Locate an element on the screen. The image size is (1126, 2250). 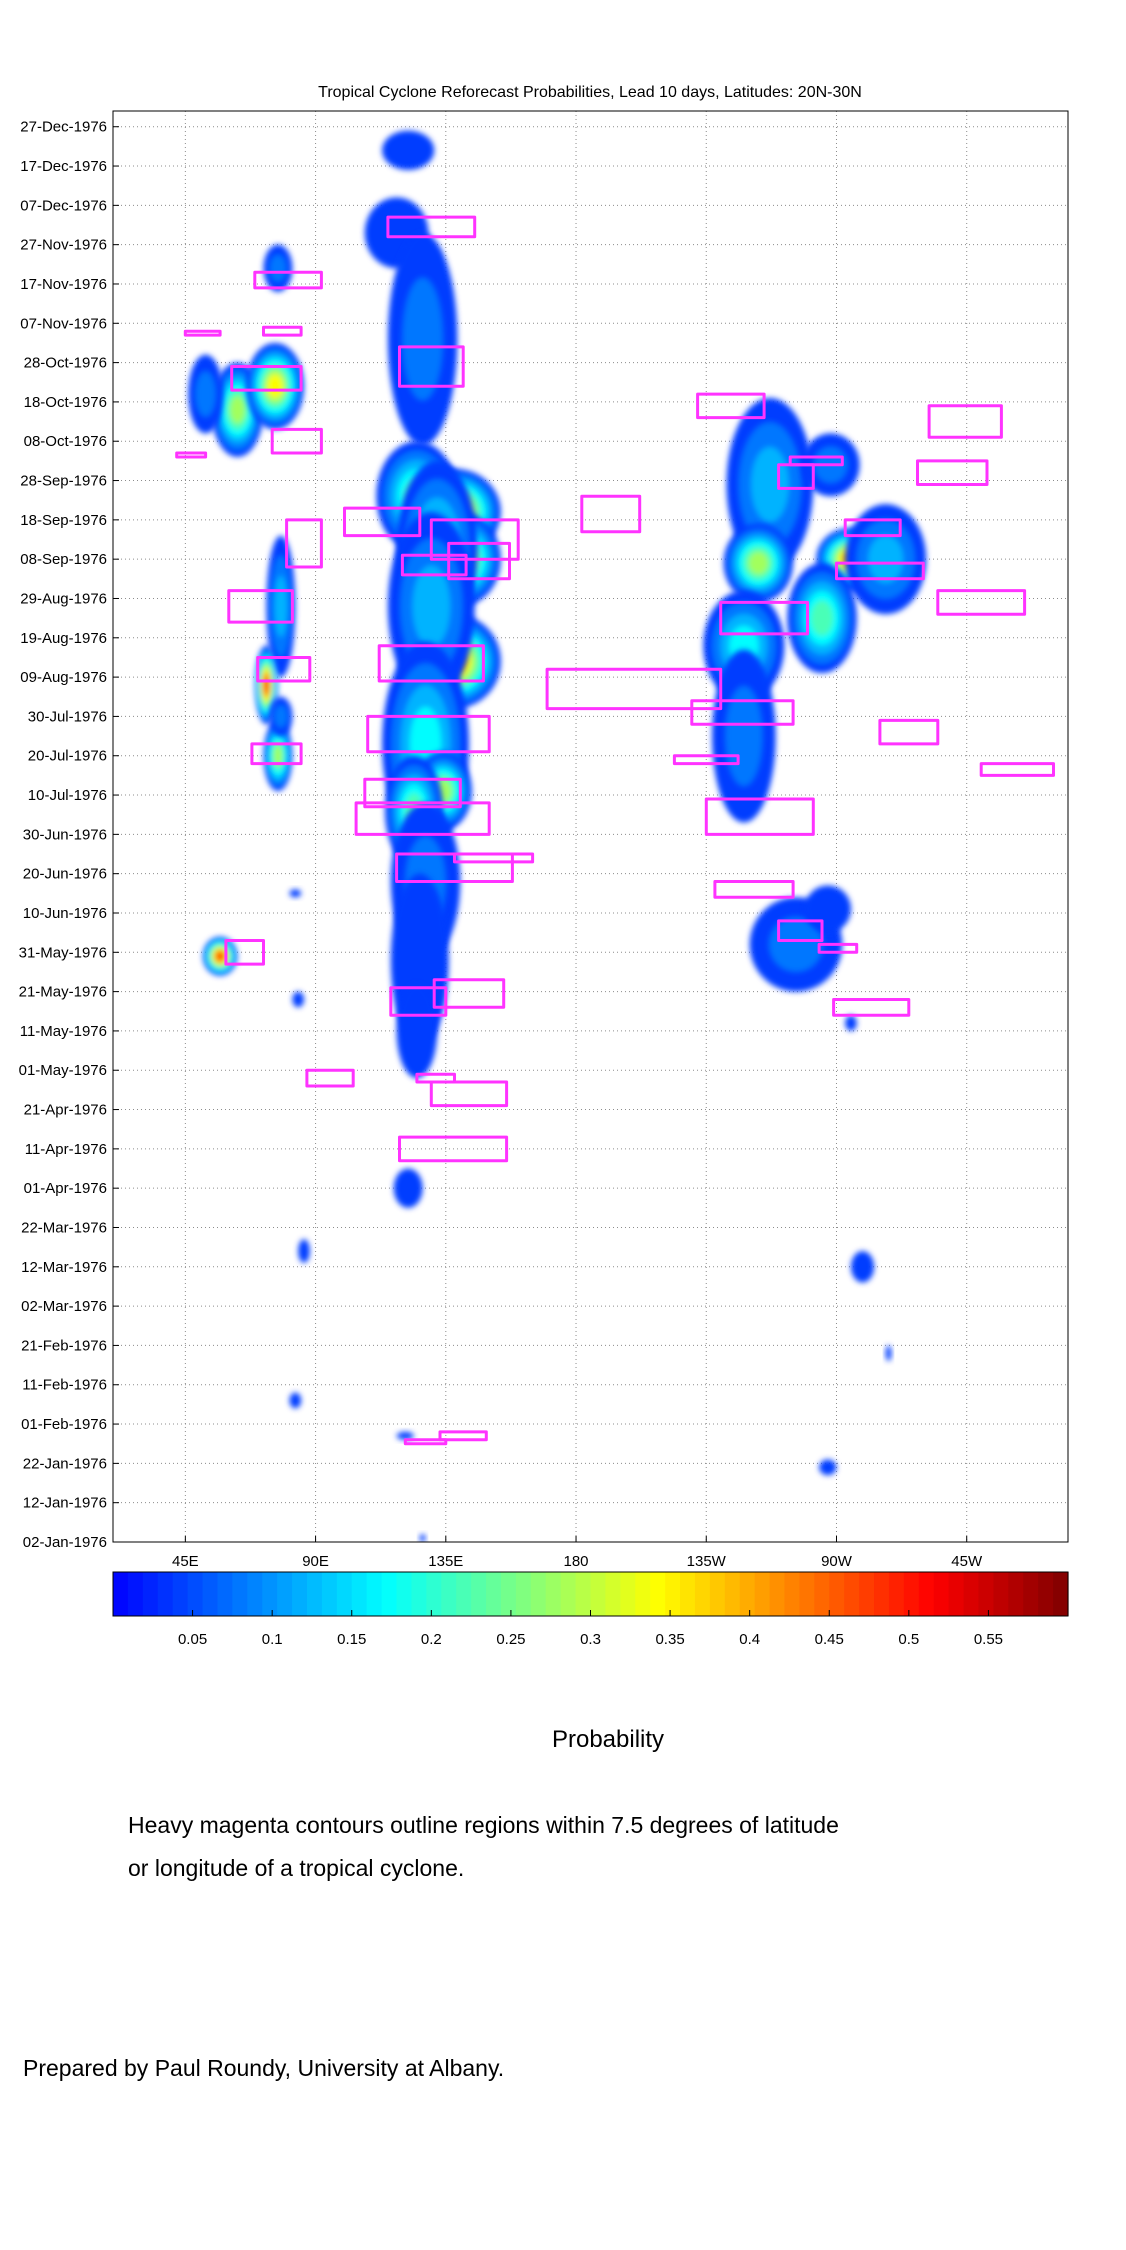
colorbar: 0.05 0.1 0.15 0.2 0.25 0.3 0.35 0.4 0.45 0.5 0.55 is located at coordinates (590, 1609).